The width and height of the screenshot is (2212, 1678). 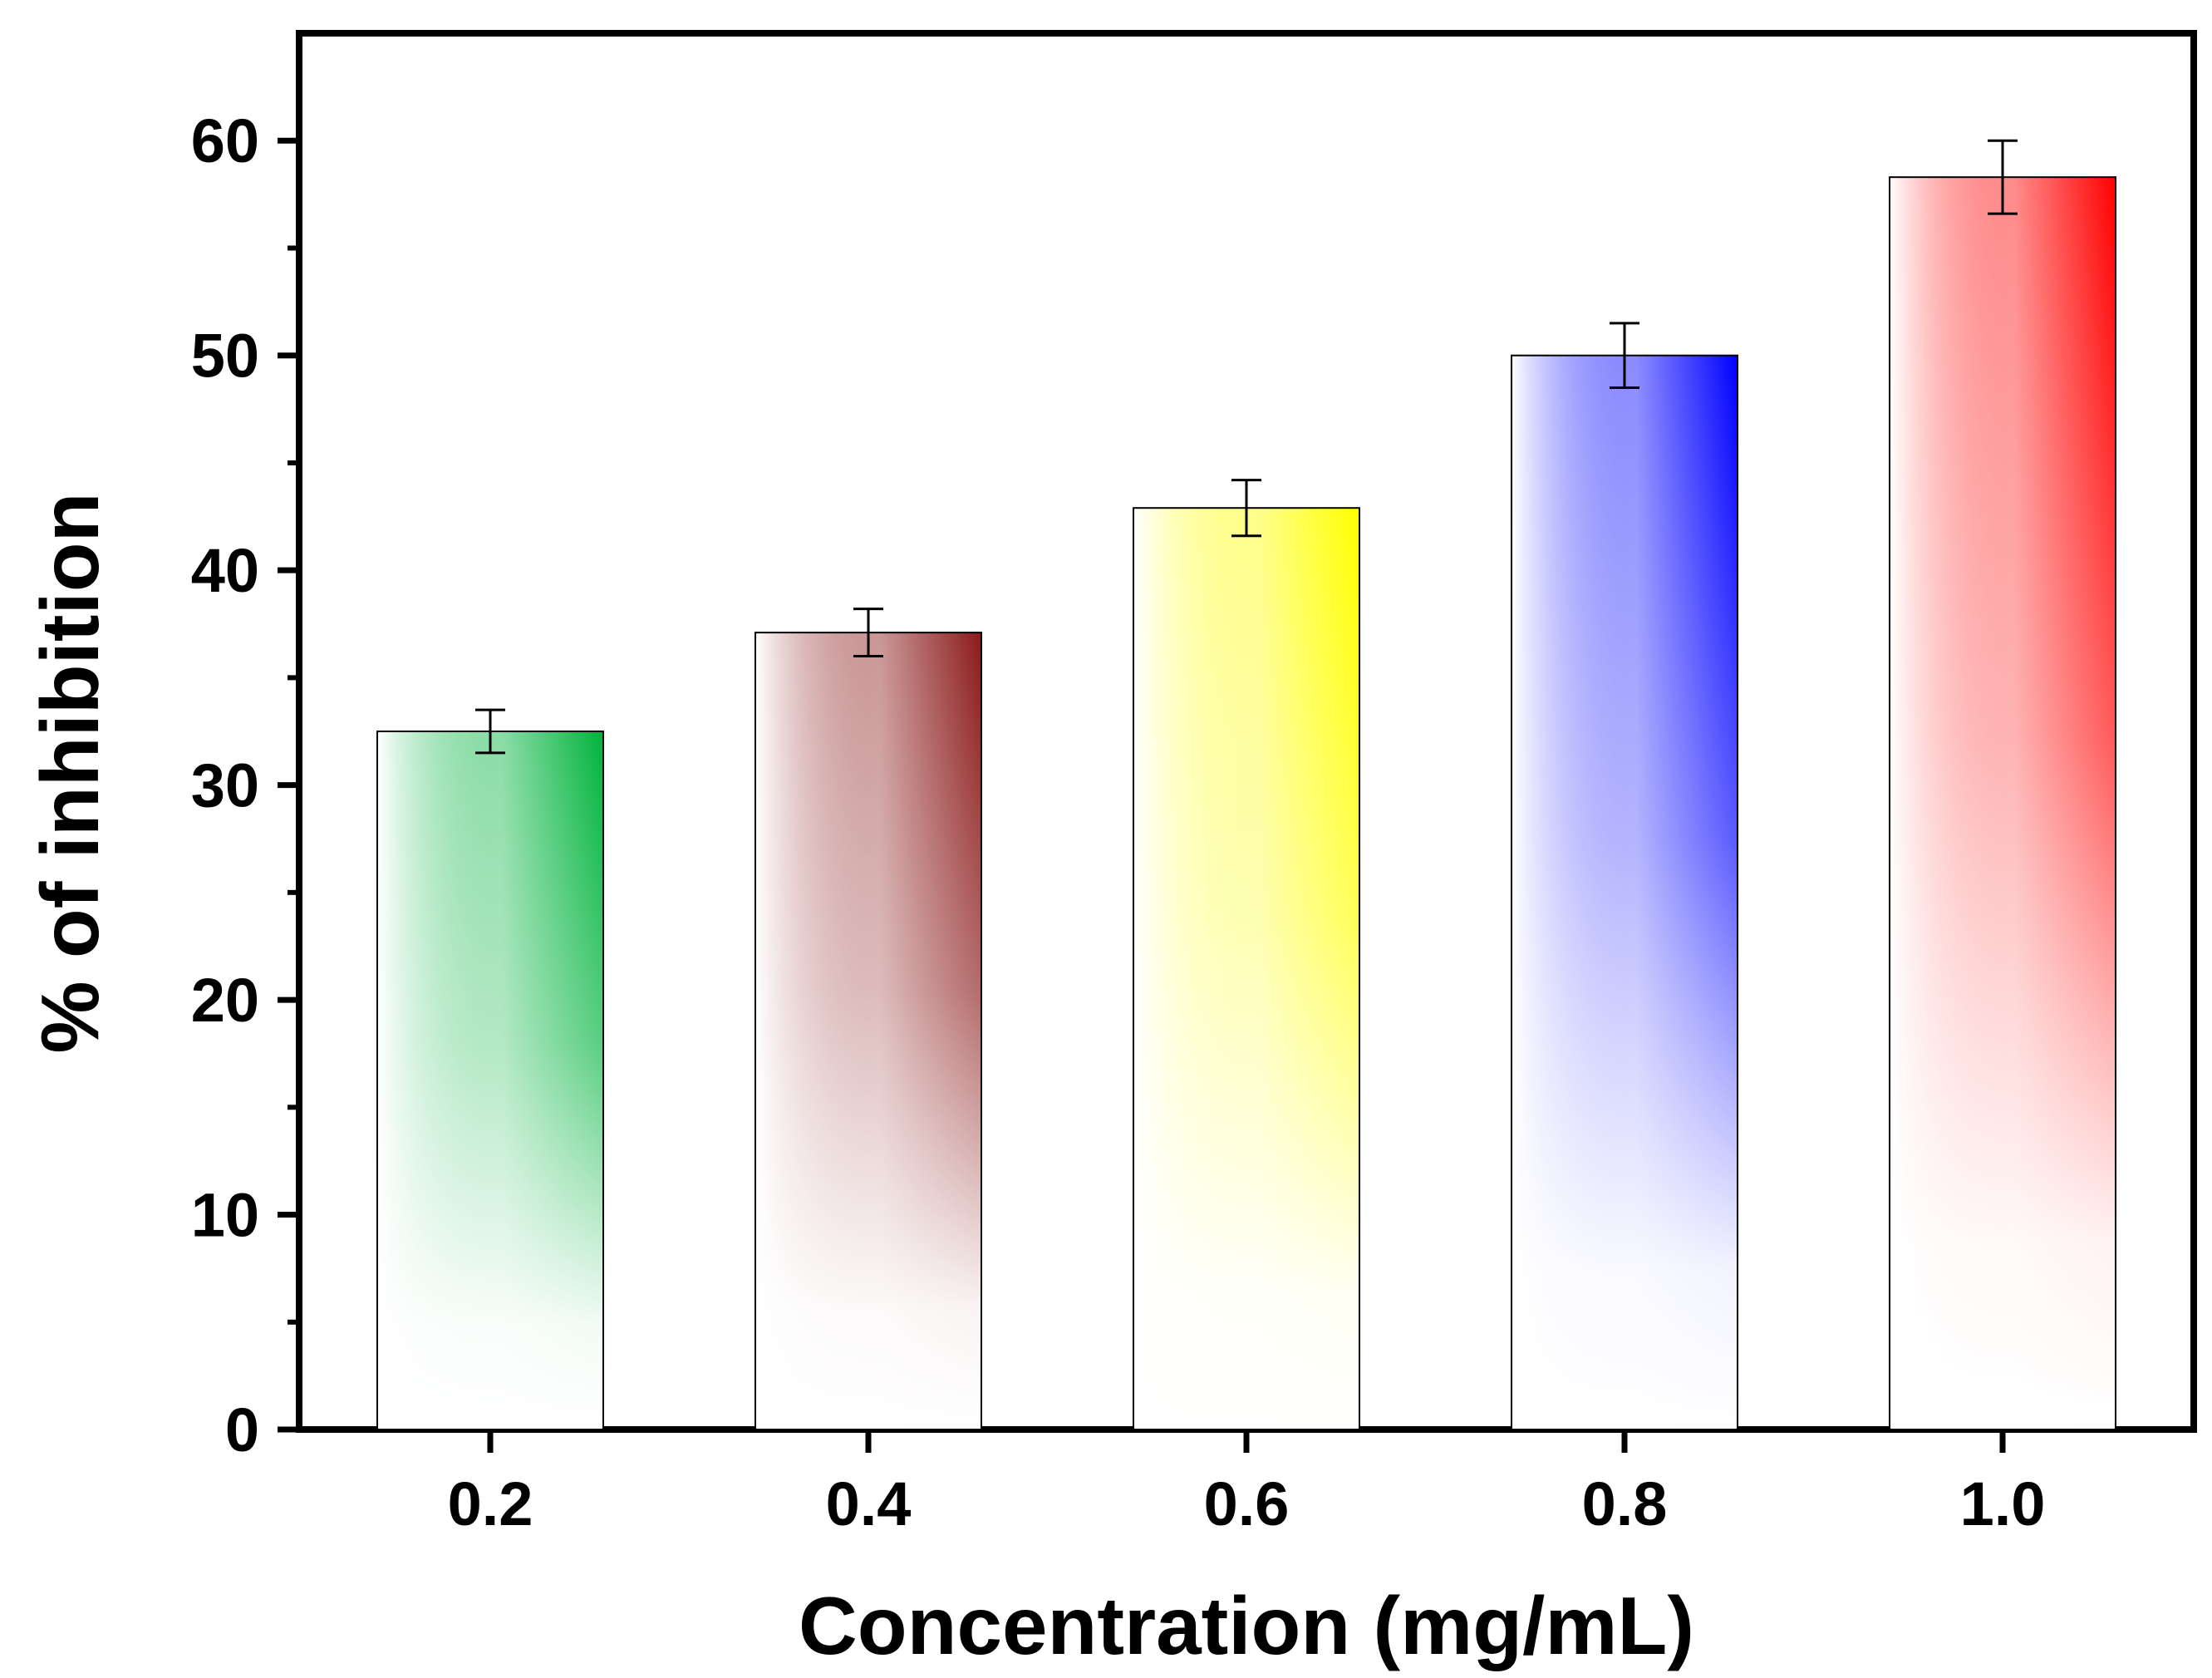 What do you see at coordinates (2003, 177) in the screenshot?
I see `error-bar-1.0` at bounding box center [2003, 177].